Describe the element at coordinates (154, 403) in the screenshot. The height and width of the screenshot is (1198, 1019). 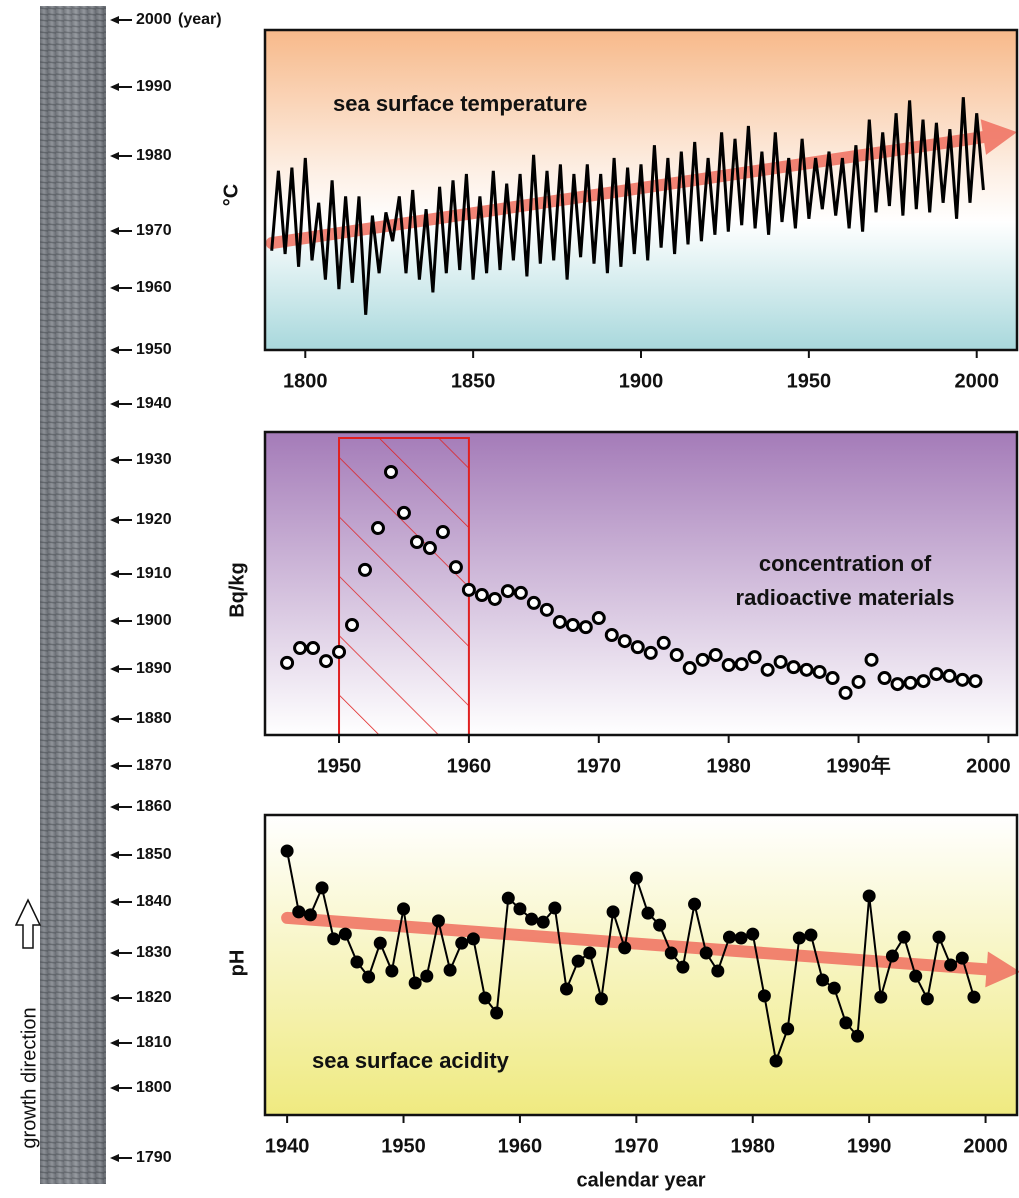
I see `core-year-label: 1940` at that location.